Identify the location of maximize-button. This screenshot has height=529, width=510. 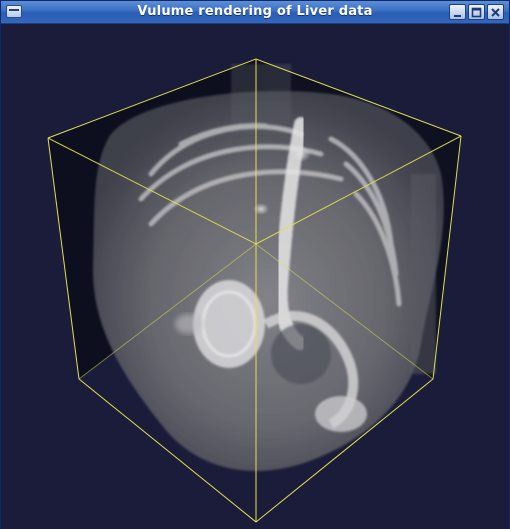
(476, 12).